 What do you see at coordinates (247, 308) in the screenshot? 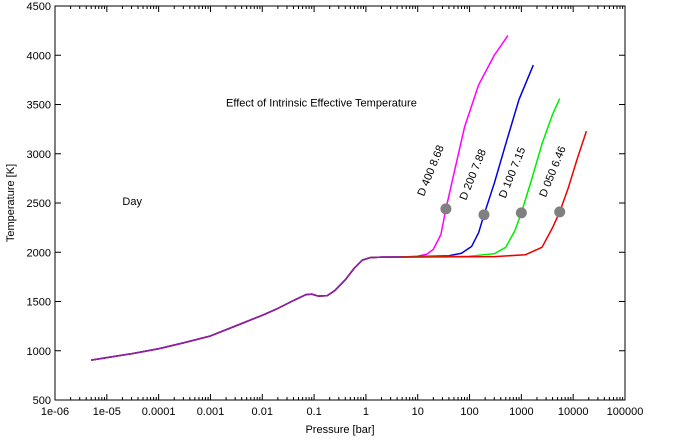
I see `shared-profile-line` at bounding box center [247, 308].